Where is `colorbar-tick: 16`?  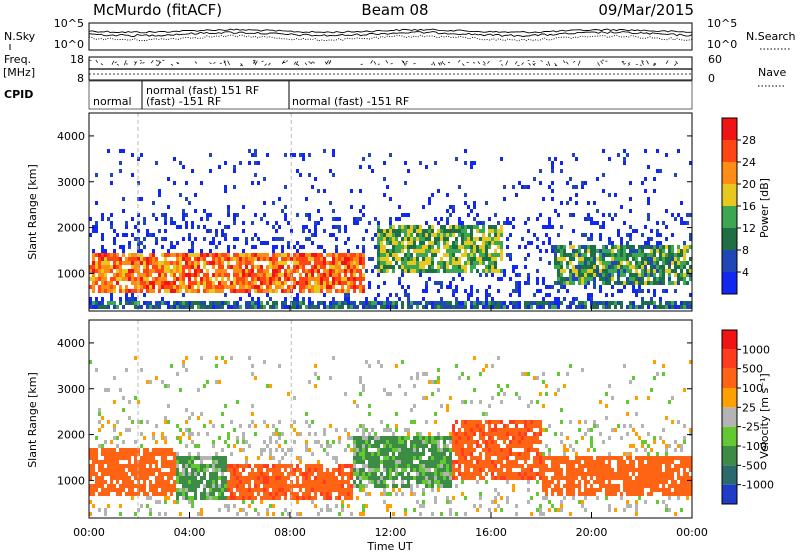 colorbar-tick: 16 is located at coordinates (749, 206).